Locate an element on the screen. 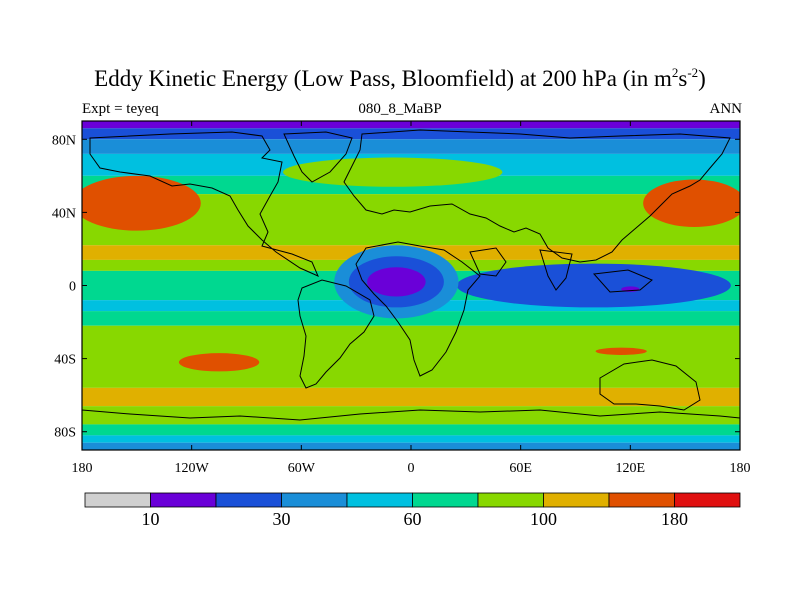  lon-tick-label: 60W is located at coordinates (302, 468).